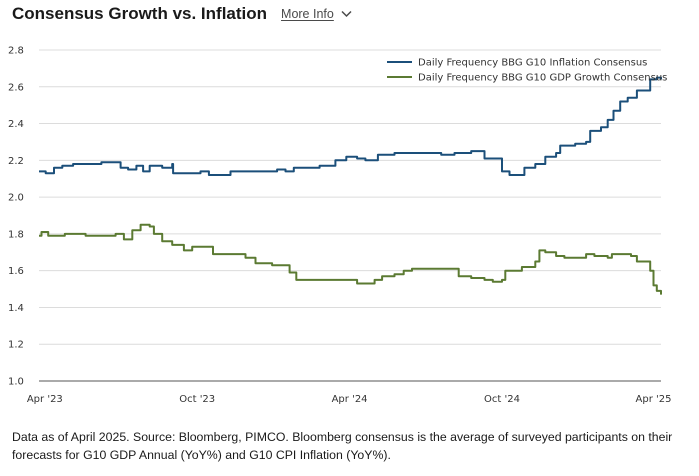  I want to click on y-tick-label: 2.2, so click(16, 161).